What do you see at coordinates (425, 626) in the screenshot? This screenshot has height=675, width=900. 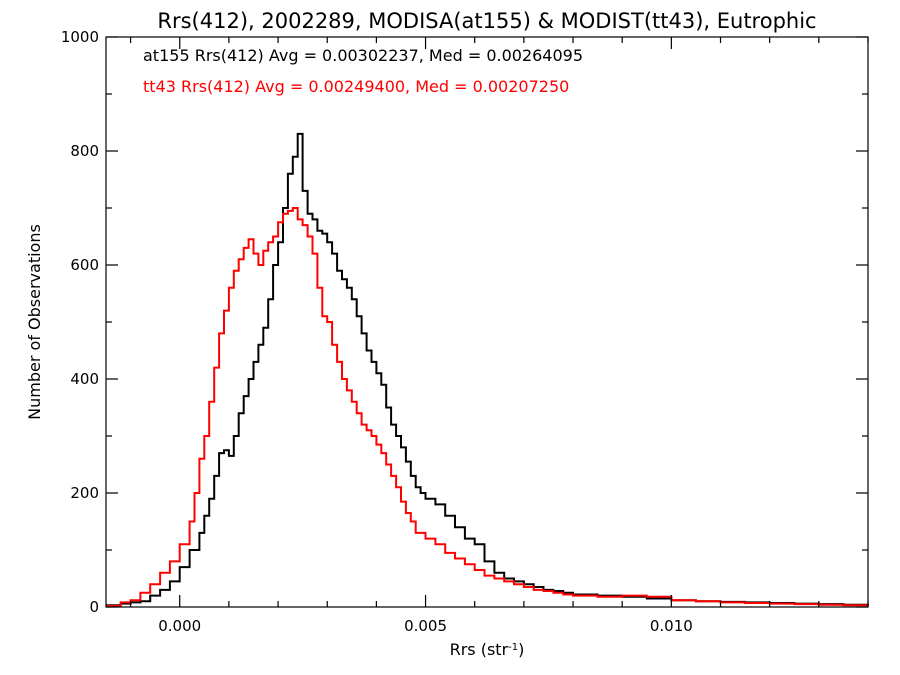 I see `x-tick-label: 0.005` at bounding box center [425, 626].